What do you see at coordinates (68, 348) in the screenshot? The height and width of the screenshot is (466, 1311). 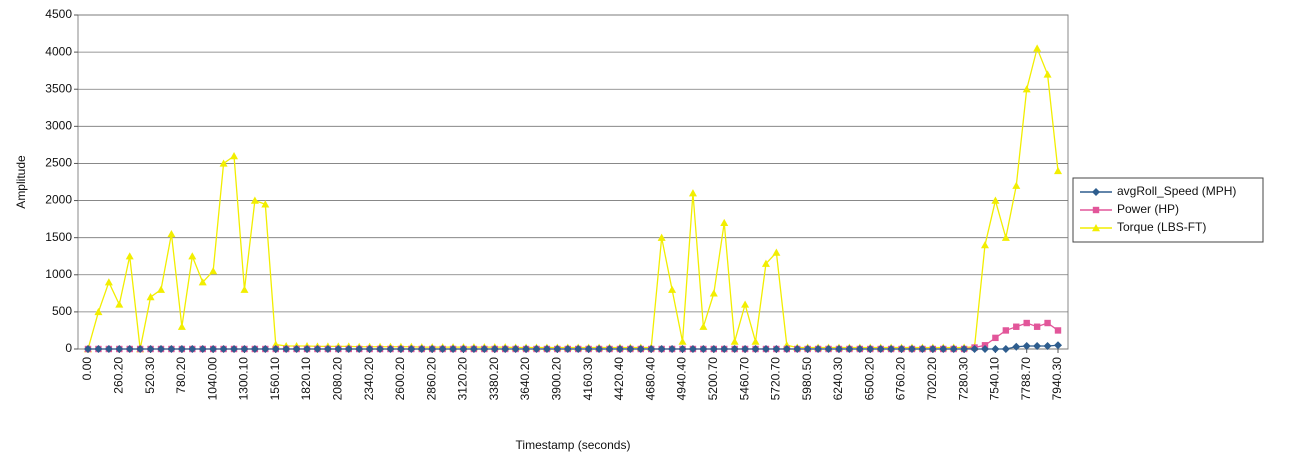 I see `y-tick-label: 0` at bounding box center [68, 348].